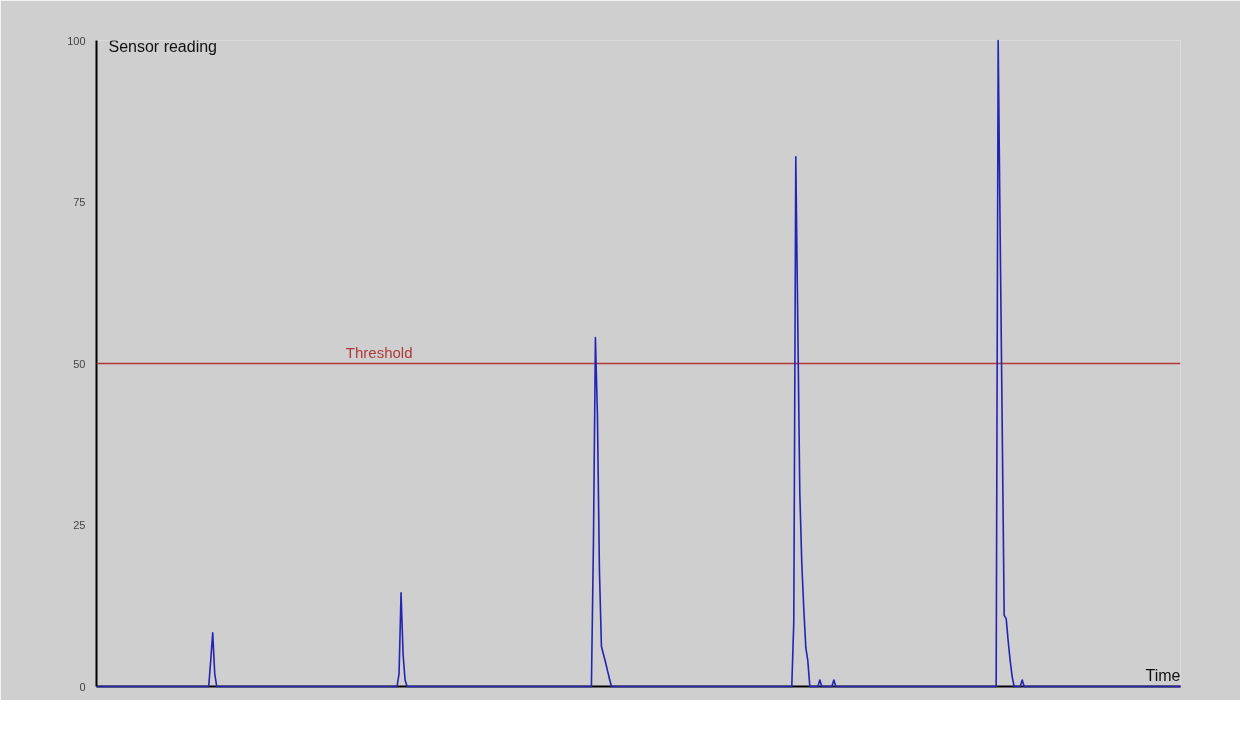 Image resolution: width=1248 pixels, height=729 pixels. What do you see at coordinates (79, 525) in the screenshot?
I see `y-tick-label: 25` at bounding box center [79, 525].